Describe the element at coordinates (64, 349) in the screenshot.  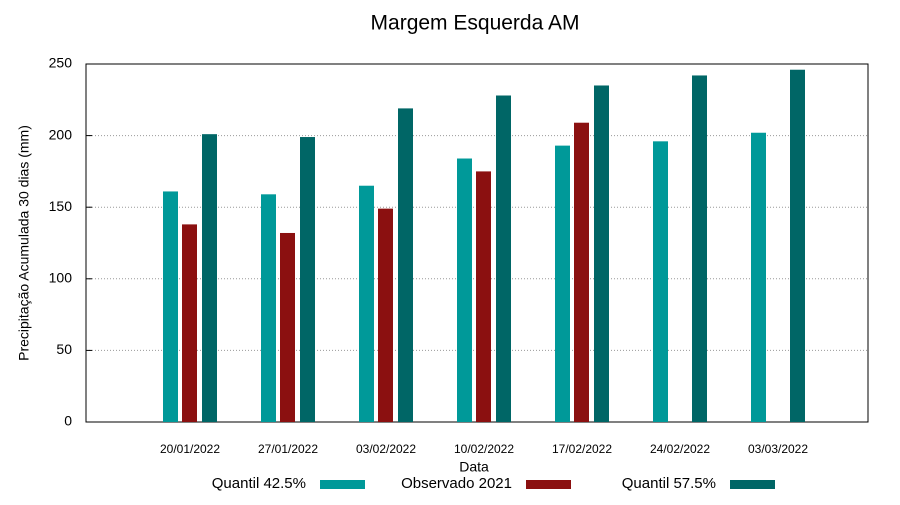
I see `y-tick-label: 50` at that location.